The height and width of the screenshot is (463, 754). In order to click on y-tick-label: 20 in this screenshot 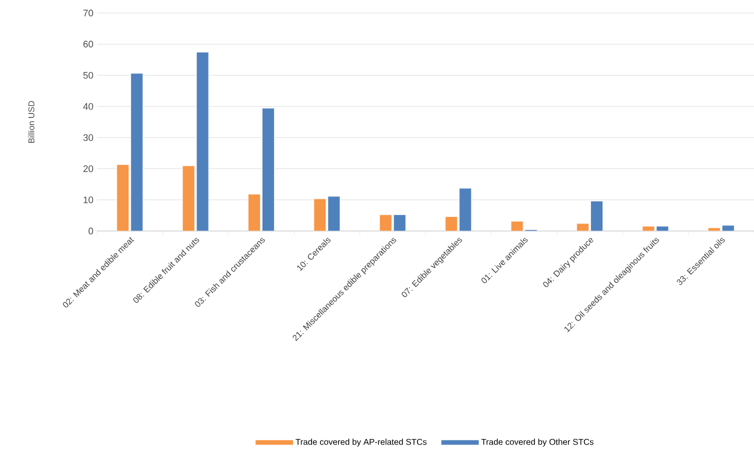, I will do `click(88, 168)`.